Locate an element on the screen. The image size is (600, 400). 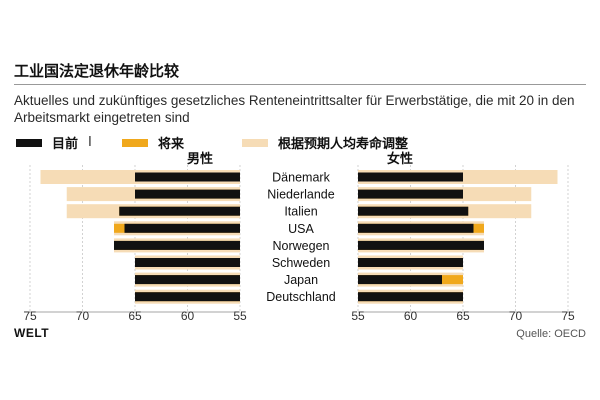
male-tick-label: 55 is located at coordinates (240, 316).